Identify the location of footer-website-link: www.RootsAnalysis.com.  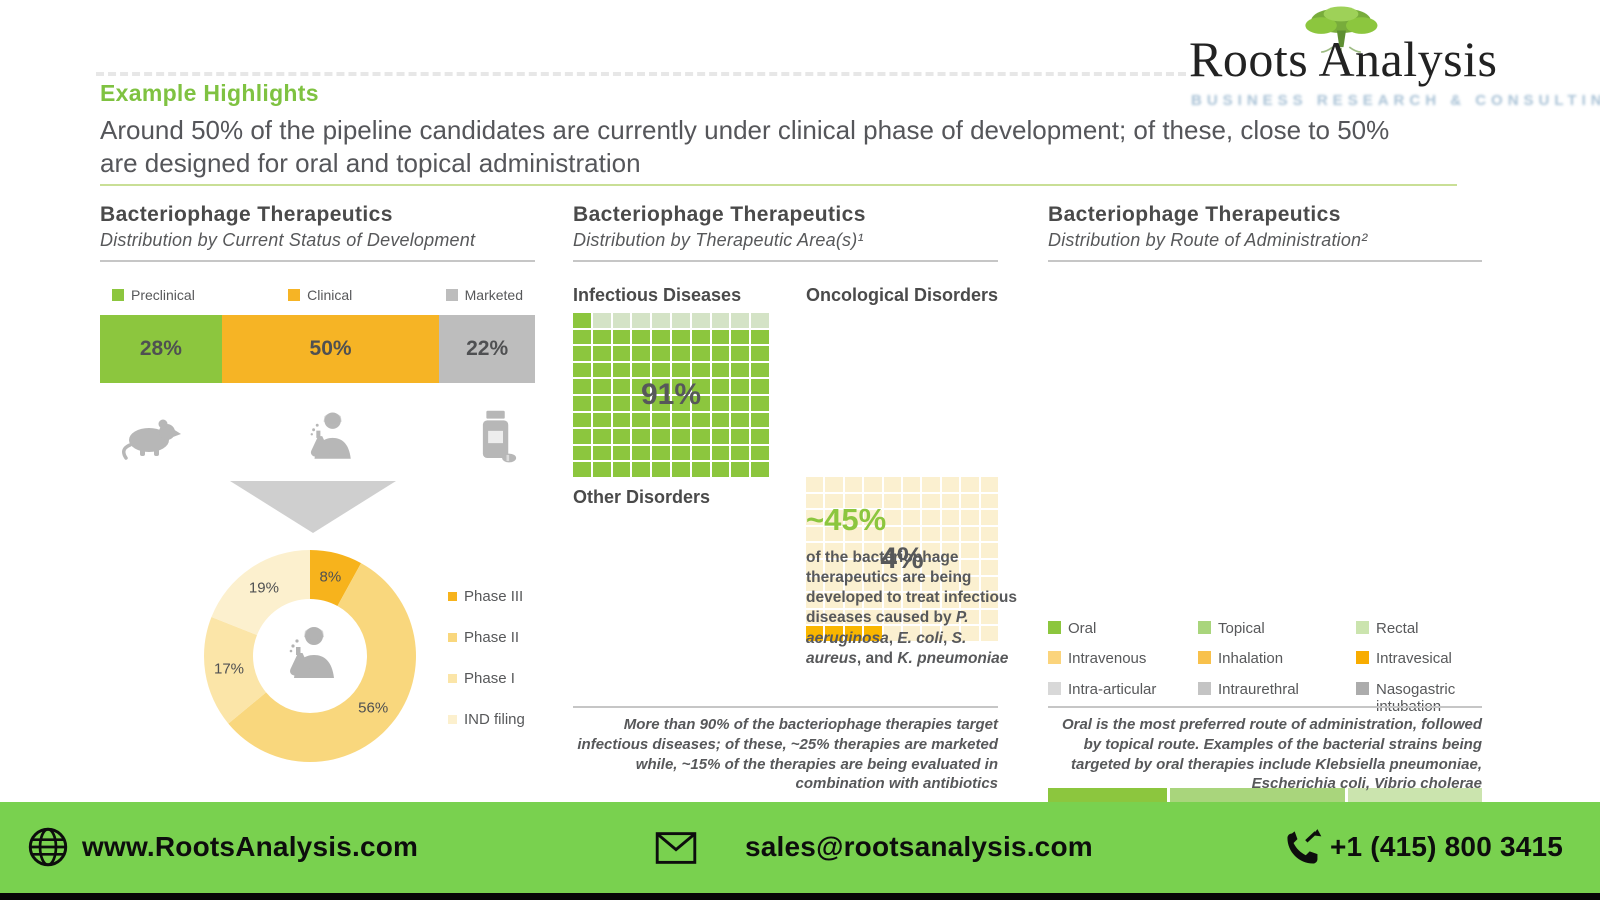
(250, 846).